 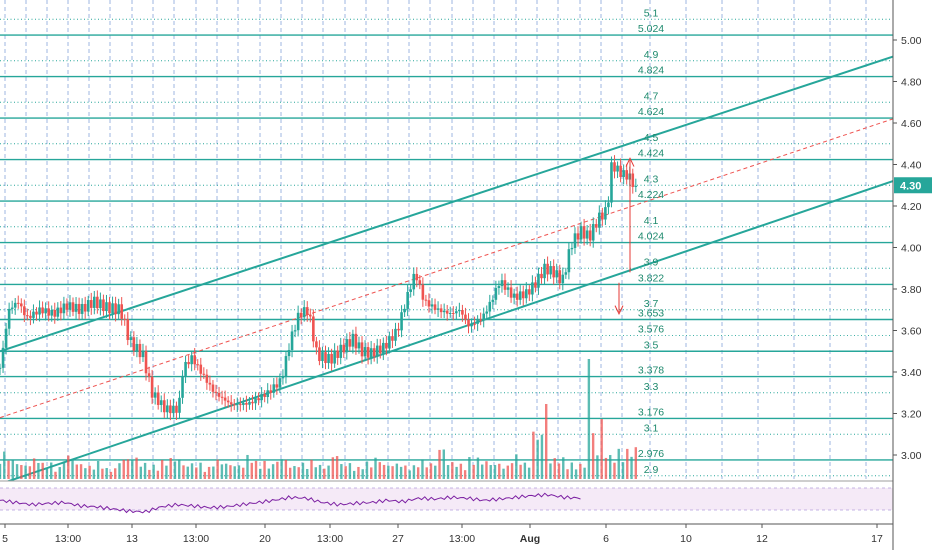 What do you see at coordinates (651, 55) in the screenshot?
I see `fib-level-label: 4.9` at bounding box center [651, 55].